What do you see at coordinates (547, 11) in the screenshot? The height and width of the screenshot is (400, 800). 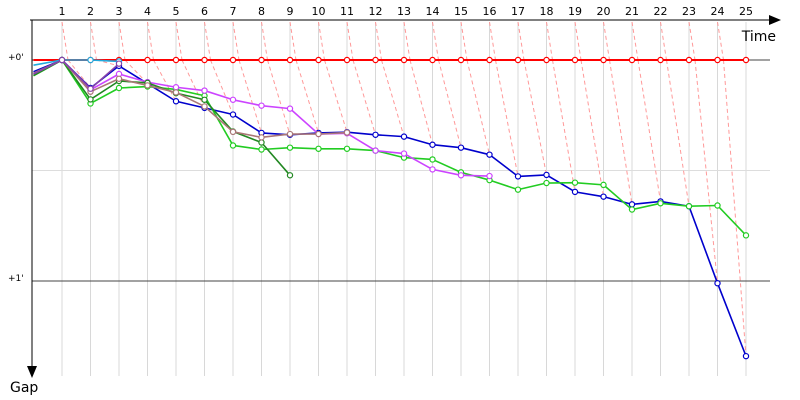 I see `x-tick-label: 18` at bounding box center [547, 11].